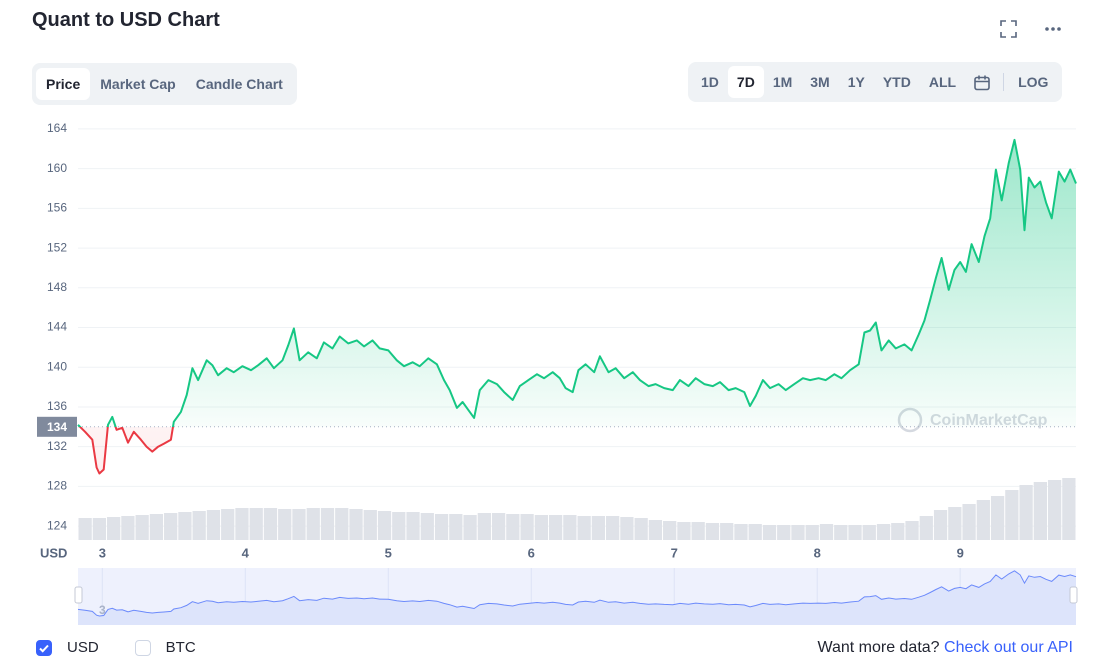 The image size is (1107, 670). Describe the element at coordinates (1053, 29) in the screenshot. I see `more-icon` at that location.